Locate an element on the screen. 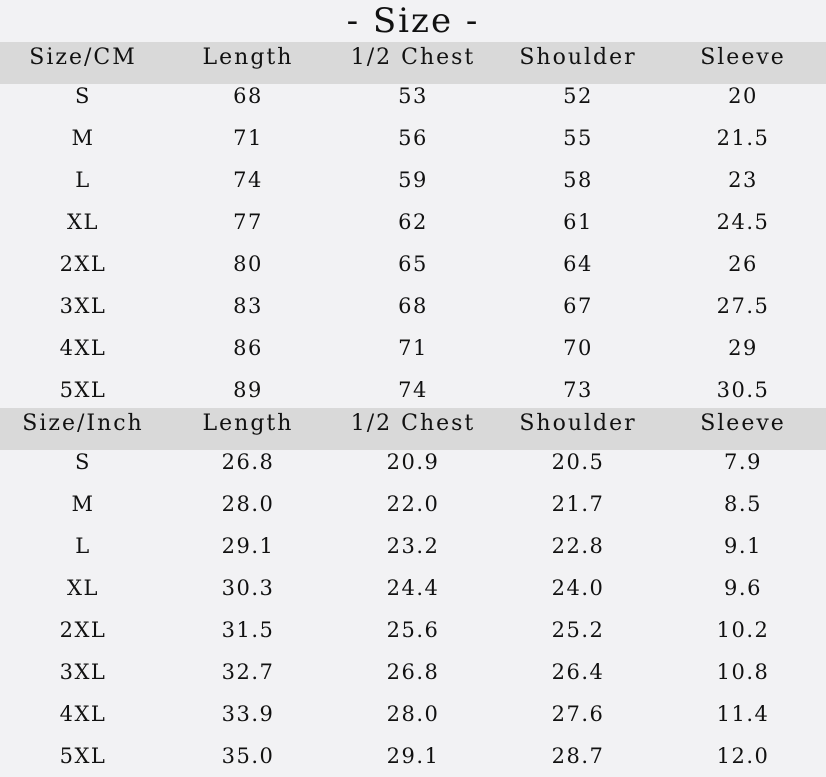 The height and width of the screenshot is (777, 826). measurement-cell: 20.9 is located at coordinates (413, 462).